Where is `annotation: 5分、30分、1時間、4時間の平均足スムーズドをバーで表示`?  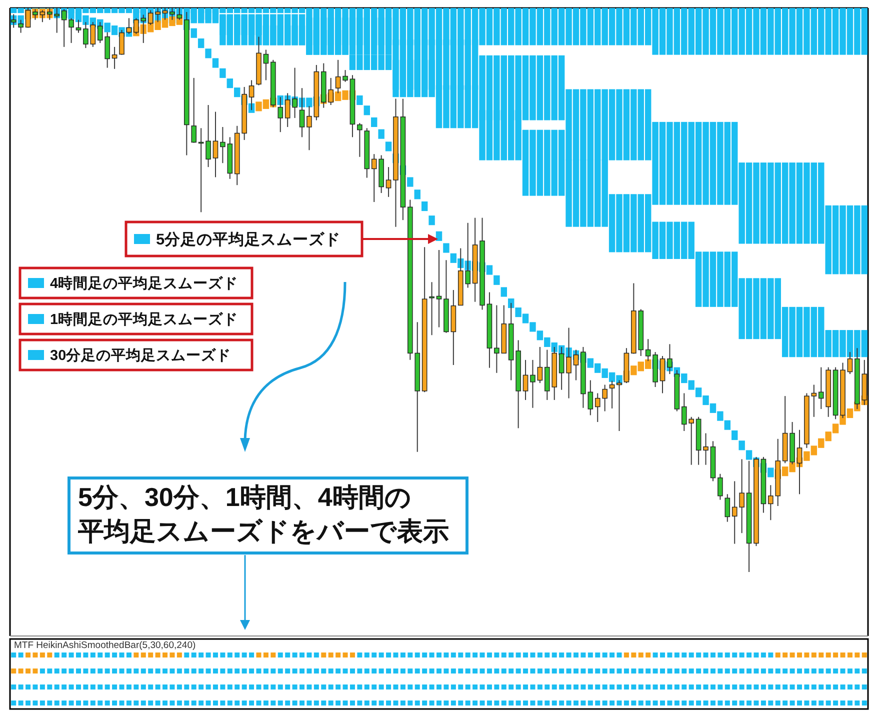
annotation: 5分、30分、1時間、4時間の平均足スムーズドをバーで表示 is located at coordinates (263, 514).